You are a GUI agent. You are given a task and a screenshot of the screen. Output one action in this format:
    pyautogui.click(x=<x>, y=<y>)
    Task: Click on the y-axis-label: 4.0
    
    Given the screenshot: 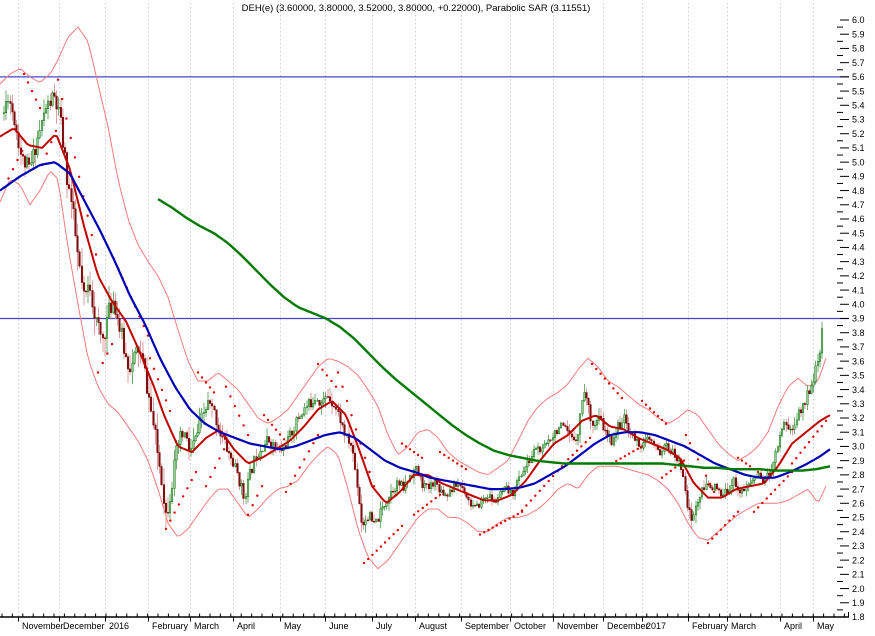 What is the action you would take?
    pyautogui.click(x=858, y=304)
    